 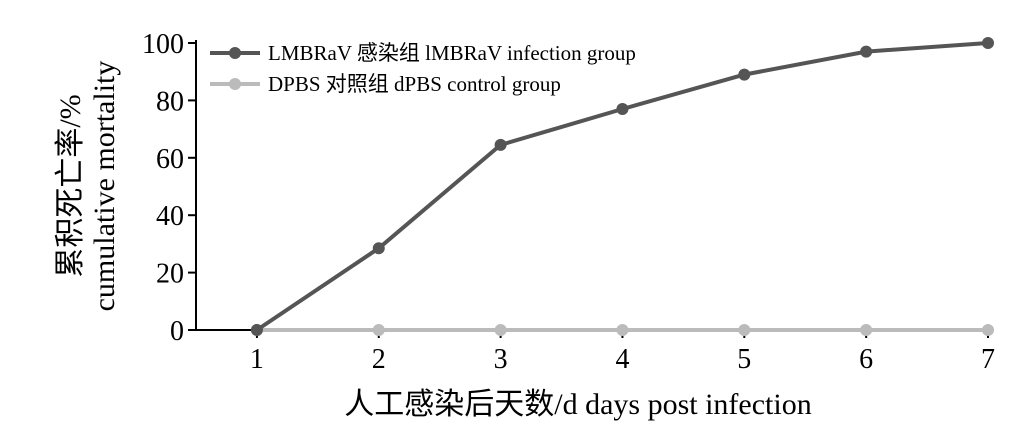 I want to click on legend-infection-label: LMBRaV 感染组 lMBRaV infection group, so click(x=452, y=53).